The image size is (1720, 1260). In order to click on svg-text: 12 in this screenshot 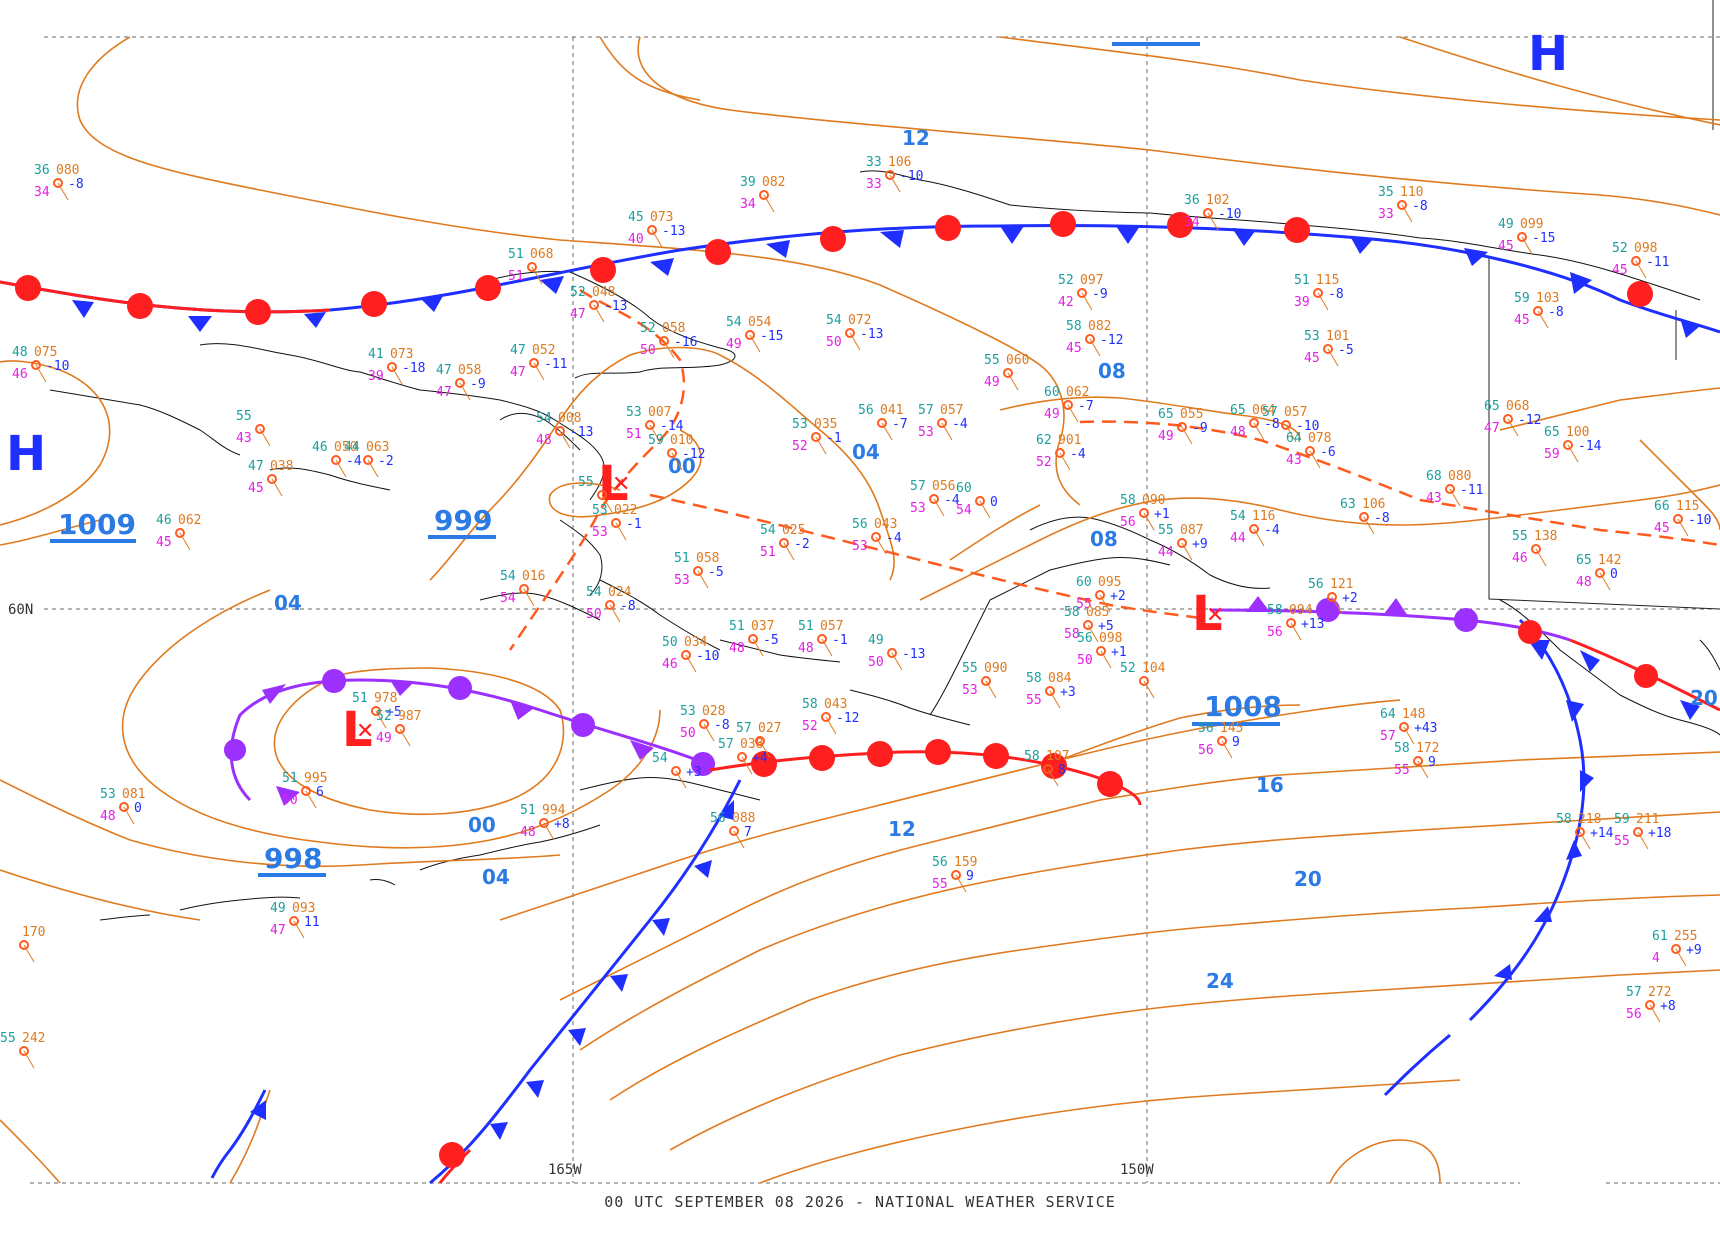, I will do `click(916, 138)`.